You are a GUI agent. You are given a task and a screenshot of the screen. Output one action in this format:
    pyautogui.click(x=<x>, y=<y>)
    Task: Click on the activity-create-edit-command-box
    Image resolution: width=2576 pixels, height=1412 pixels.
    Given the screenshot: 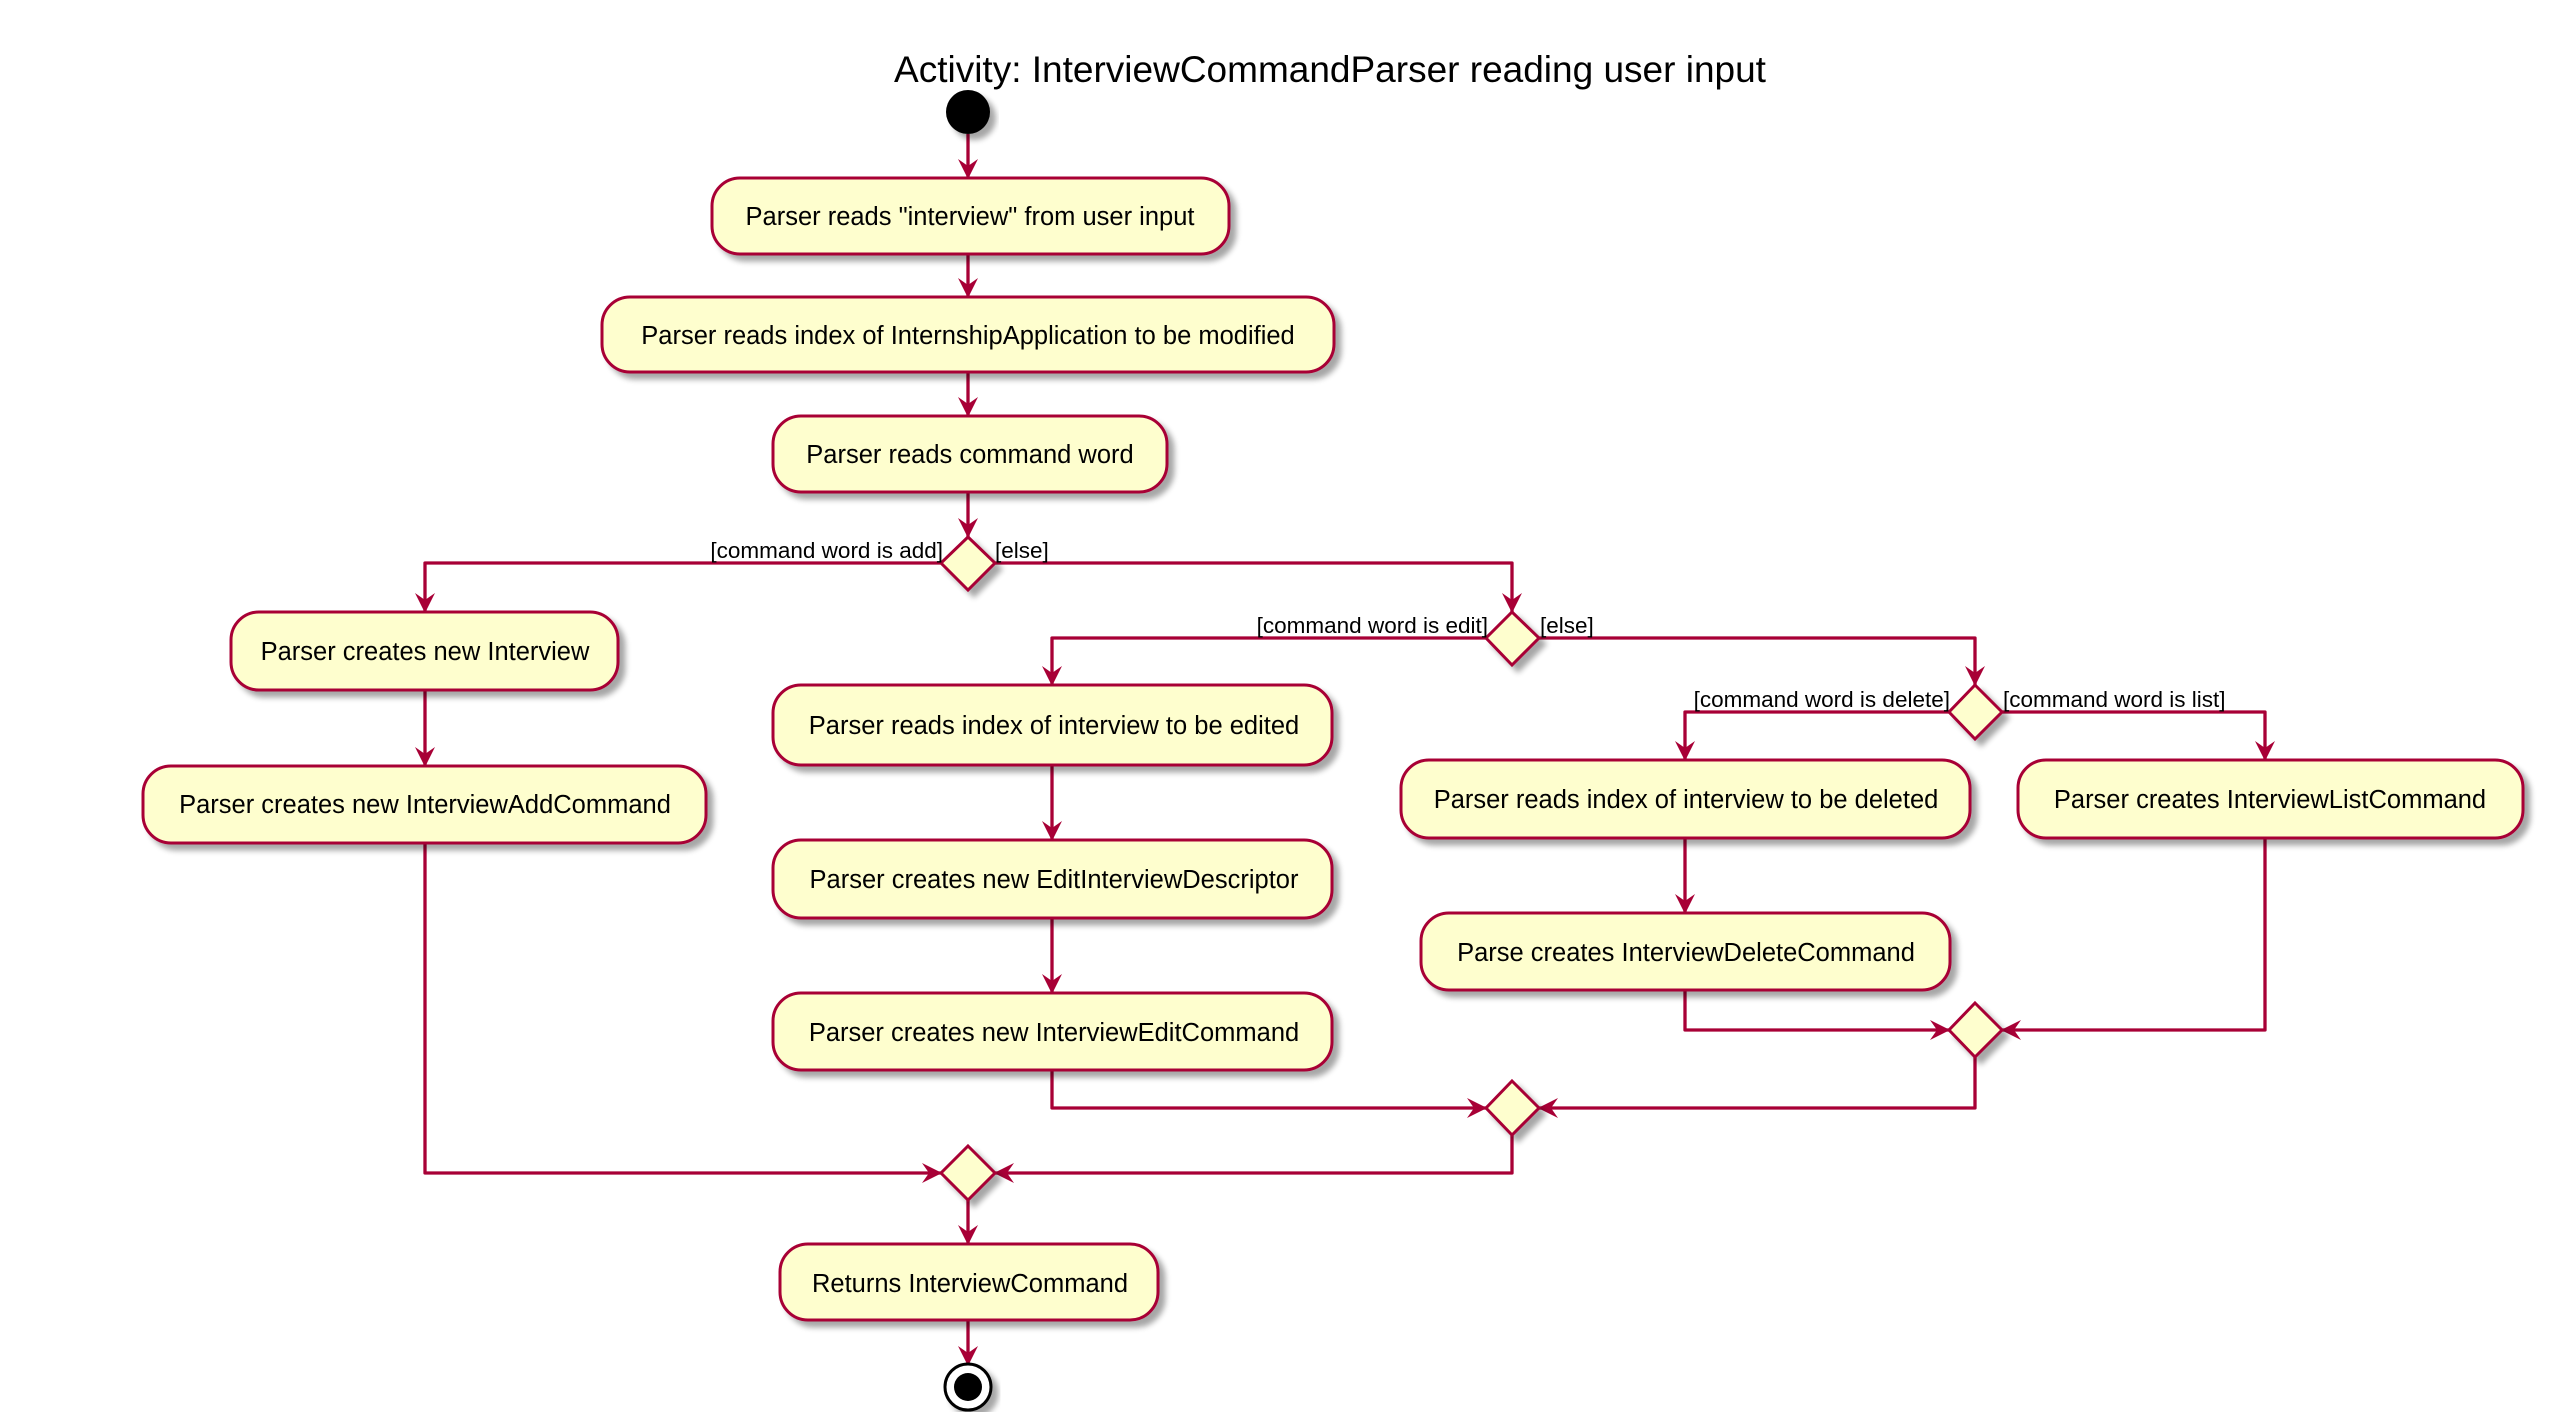 What is the action you would take?
    pyautogui.click(x=1052, y=1031)
    